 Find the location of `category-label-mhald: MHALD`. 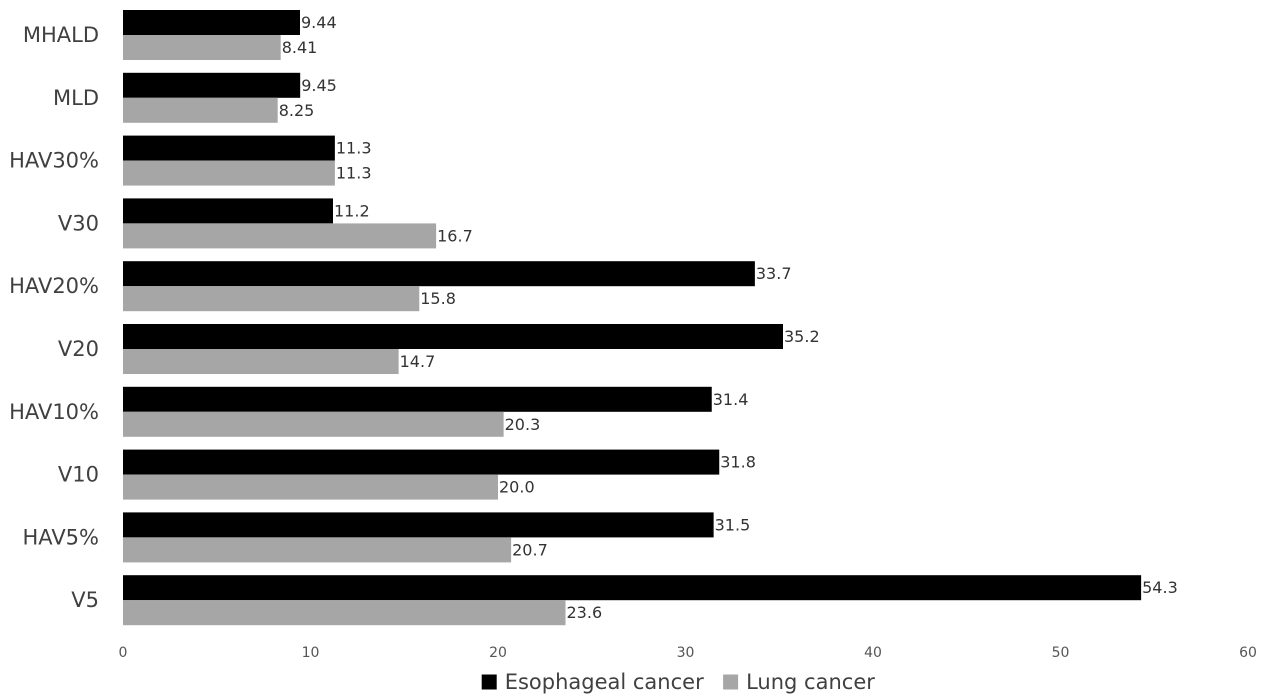

category-label-mhald: MHALD is located at coordinates (61, 35).